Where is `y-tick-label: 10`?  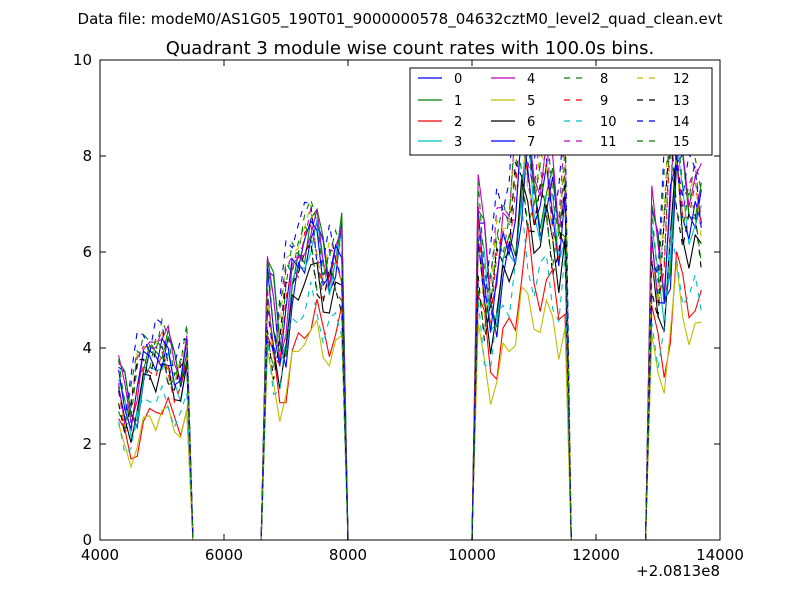 y-tick-label: 10 is located at coordinates (82, 60).